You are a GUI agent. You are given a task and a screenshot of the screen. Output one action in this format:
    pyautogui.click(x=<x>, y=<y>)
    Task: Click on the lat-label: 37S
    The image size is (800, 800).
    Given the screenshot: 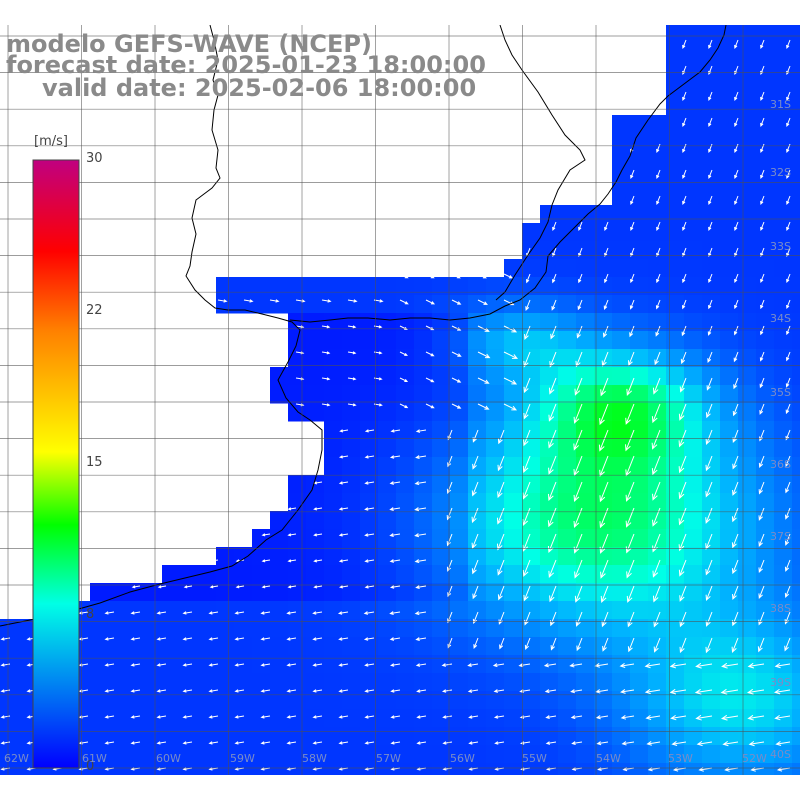 What is the action you would take?
    pyautogui.click(x=780, y=536)
    